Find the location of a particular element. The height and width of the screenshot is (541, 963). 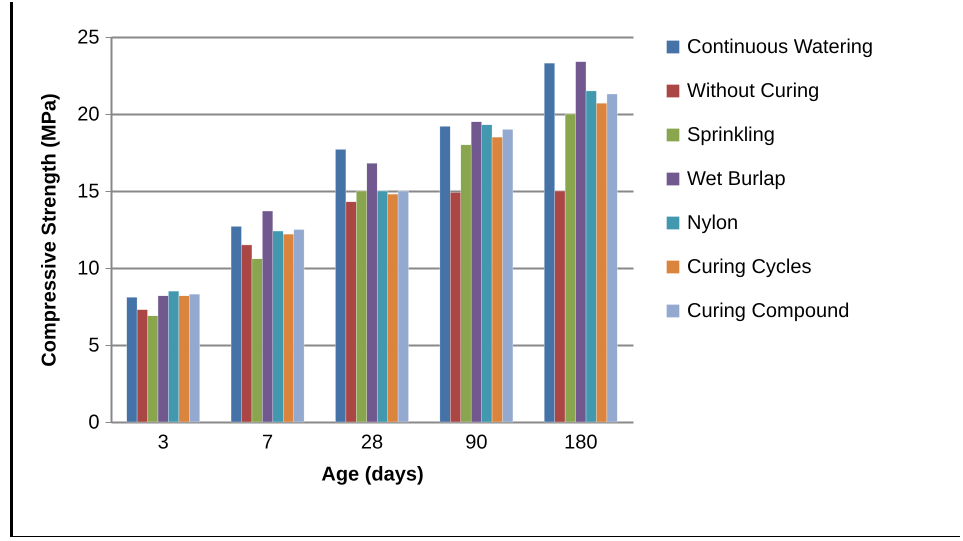

y-tick-label: 5 is located at coordinates (94, 345).